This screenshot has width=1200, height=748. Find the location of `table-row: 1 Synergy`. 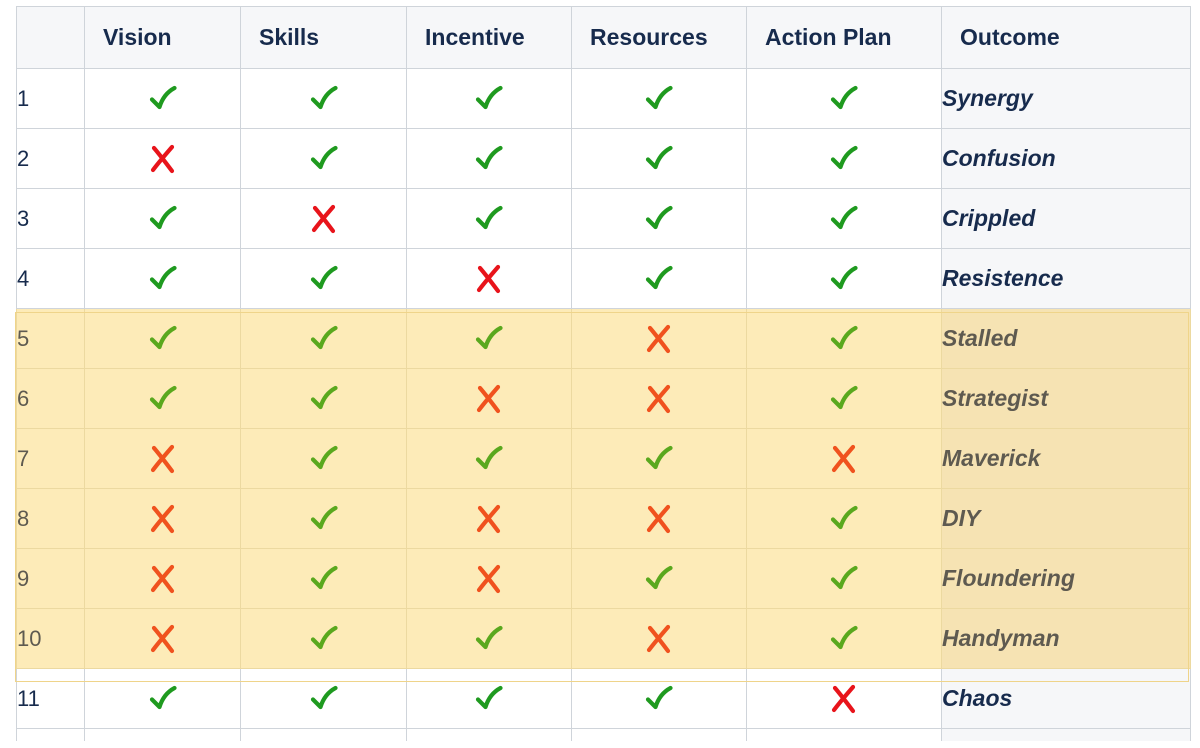

table-row: 1 Synergy is located at coordinates (603, 98).